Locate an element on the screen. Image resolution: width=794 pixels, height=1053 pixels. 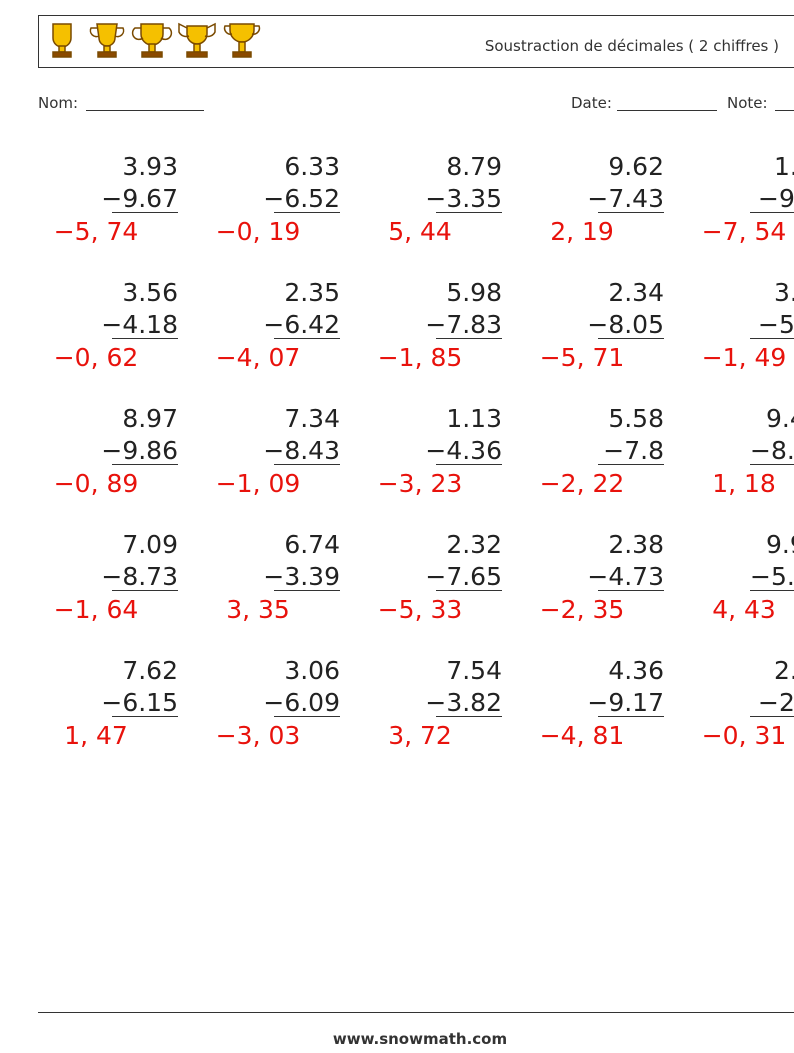
answer: 3, 72 is located at coordinates (420, 735).